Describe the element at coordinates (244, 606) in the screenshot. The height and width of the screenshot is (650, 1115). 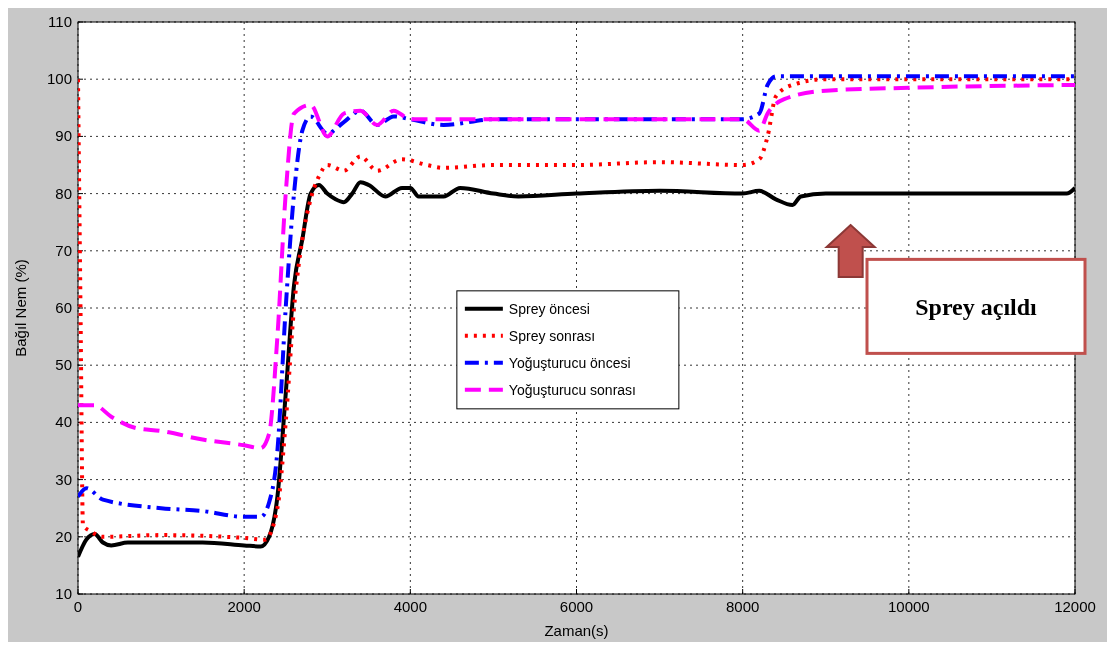
I see `x-tick-label: 2000` at that location.